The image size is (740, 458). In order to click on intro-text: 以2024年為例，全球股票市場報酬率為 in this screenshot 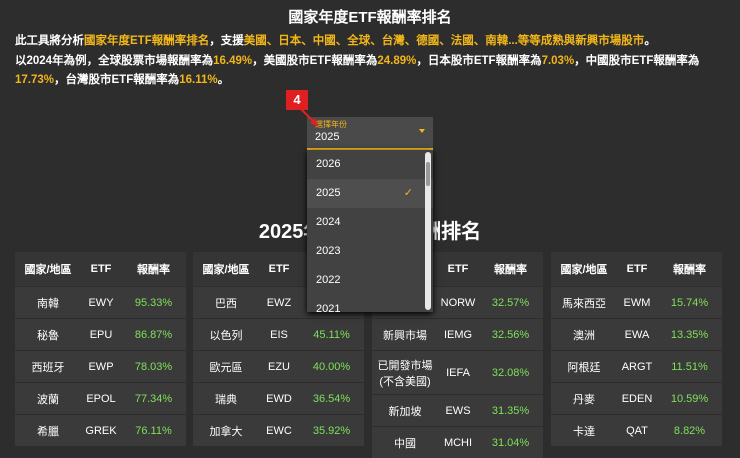, I will do `click(114, 60)`.